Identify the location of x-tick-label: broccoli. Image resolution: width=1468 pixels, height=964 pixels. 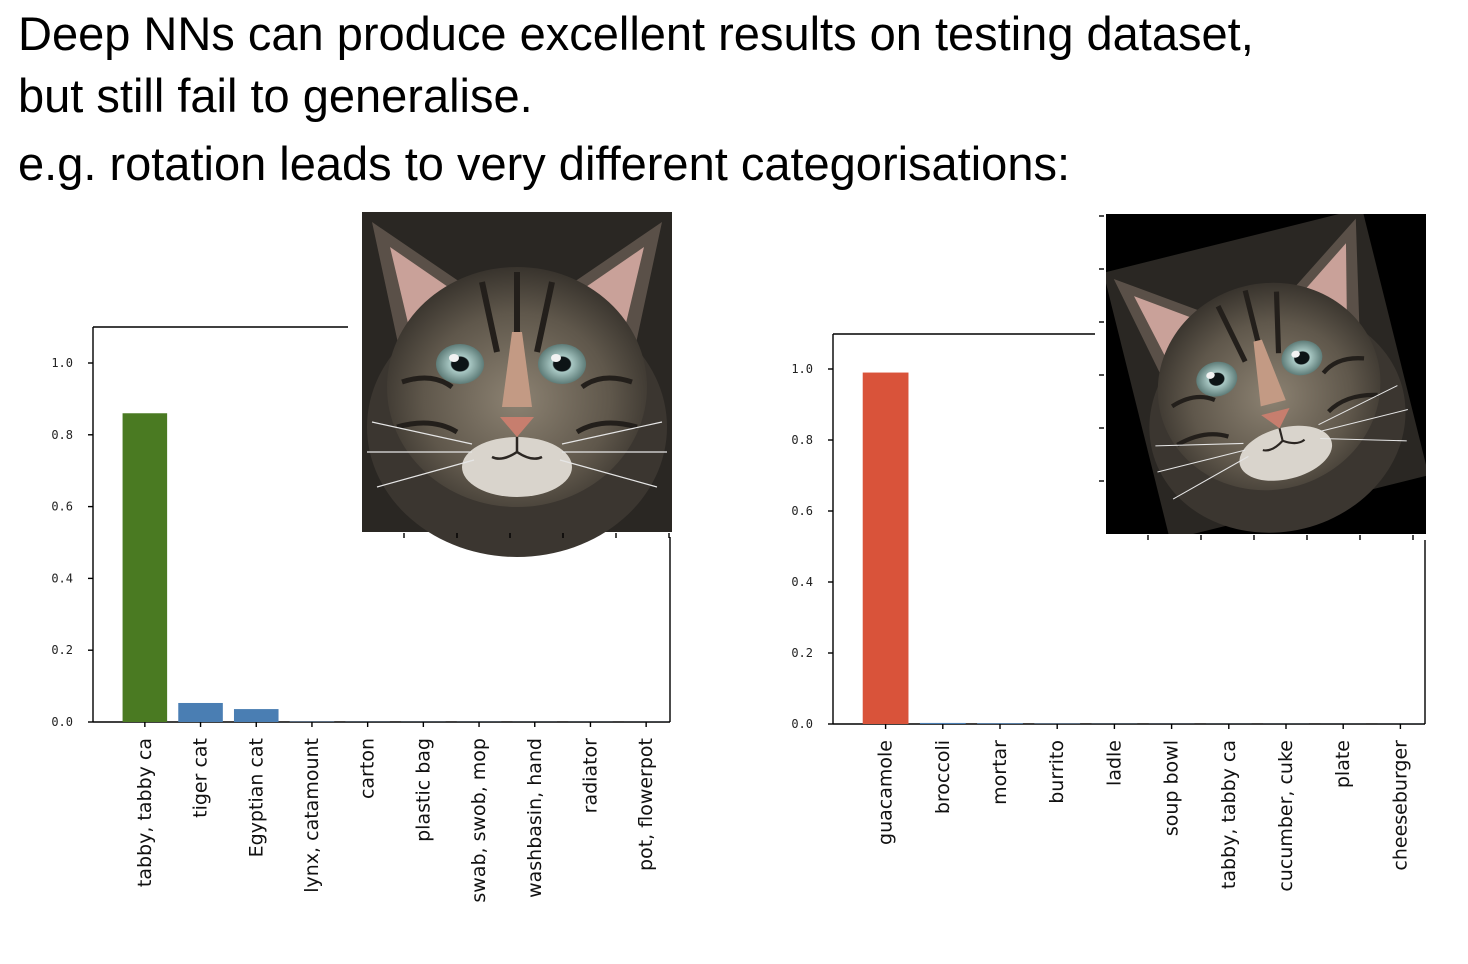
(943, 777).